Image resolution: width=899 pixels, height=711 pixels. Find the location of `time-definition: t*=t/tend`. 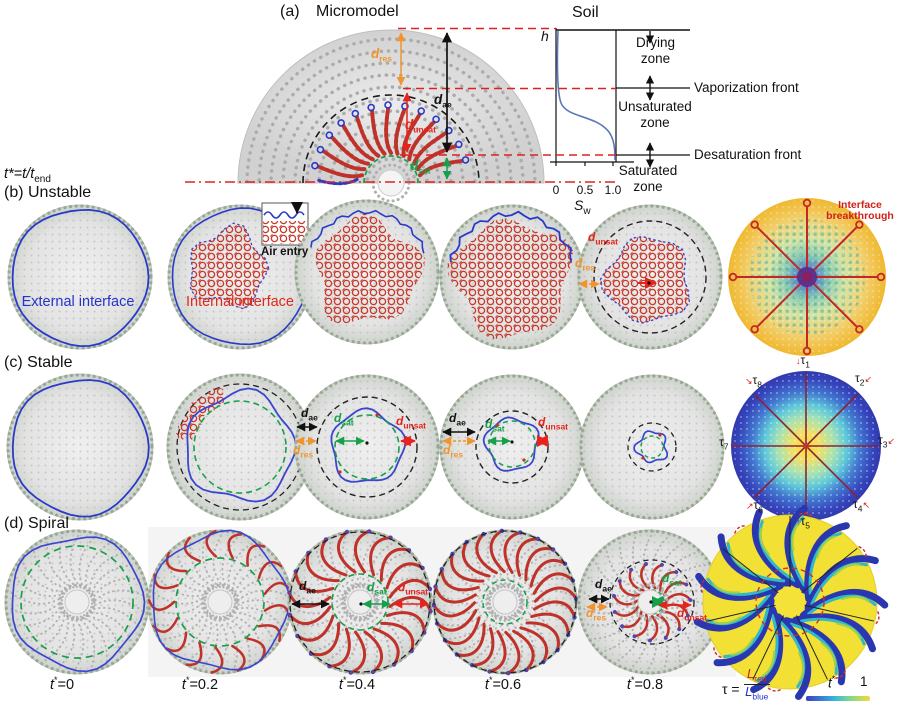

time-definition: t*=t/tend is located at coordinates (27, 175).